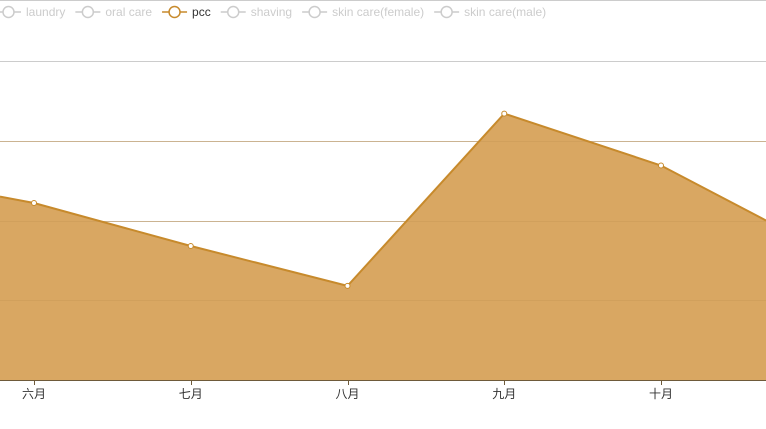 This screenshot has width=766, height=429. What do you see at coordinates (186, 12) in the screenshot?
I see `legend-item: pcc` at bounding box center [186, 12].